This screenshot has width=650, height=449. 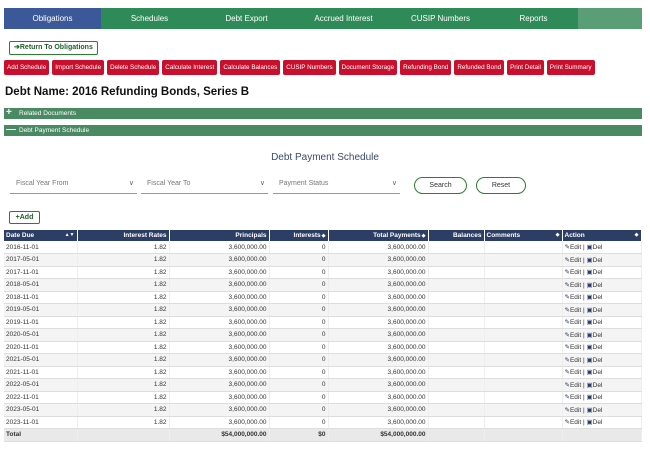 I want to click on cell-date-due: 2023-11-01, so click(x=41, y=422).